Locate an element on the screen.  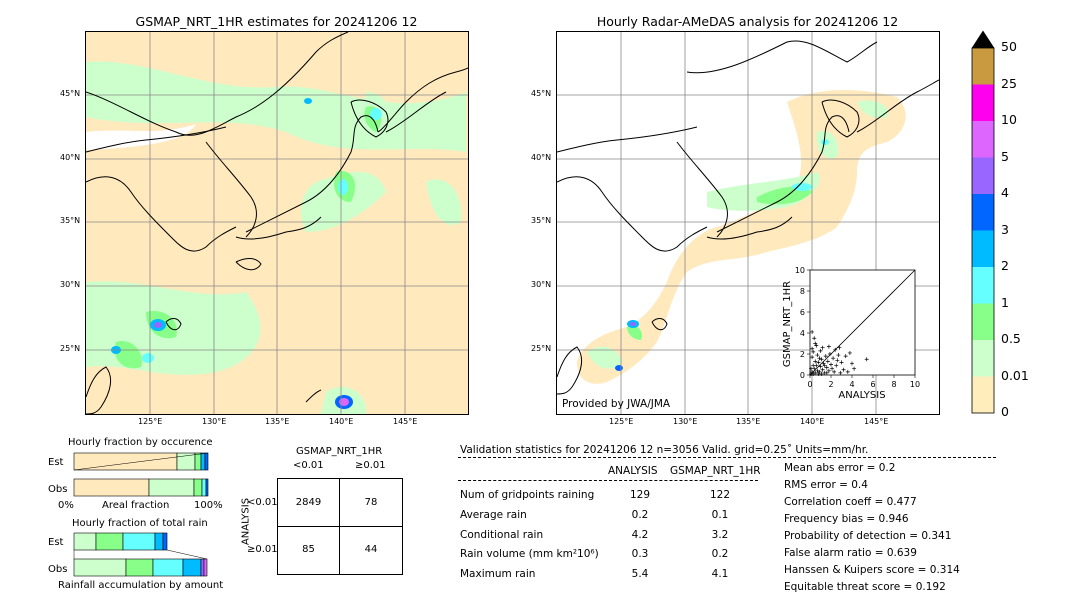
row-gsmap-1: 0.1 is located at coordinates (720, 515).